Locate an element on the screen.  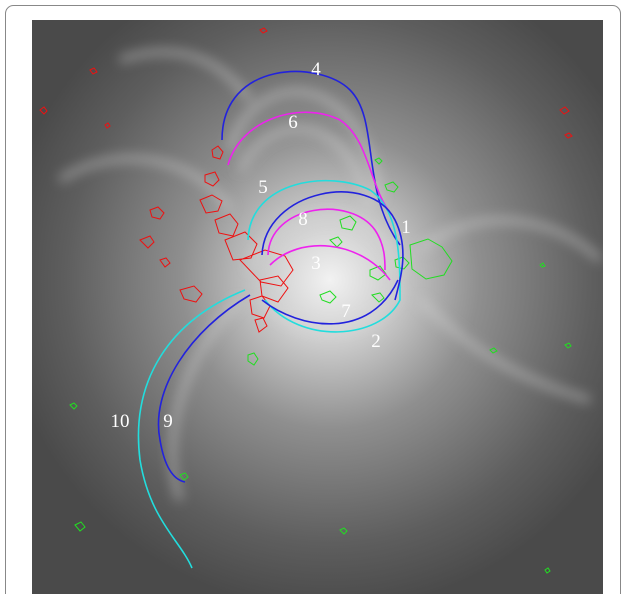
label: 2 is located at coordinates (376, 341).